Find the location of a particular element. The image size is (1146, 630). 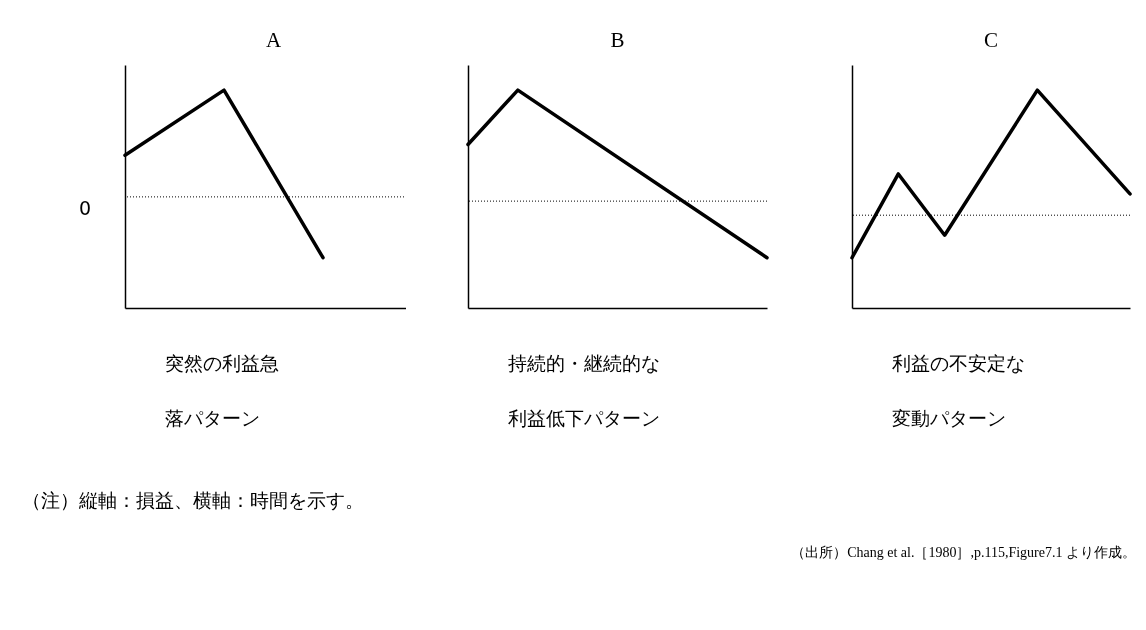

text: （出所）Chang et al.［1980］,p.115,Figure7.1 より作成。 is located at coordinates (963, 553).